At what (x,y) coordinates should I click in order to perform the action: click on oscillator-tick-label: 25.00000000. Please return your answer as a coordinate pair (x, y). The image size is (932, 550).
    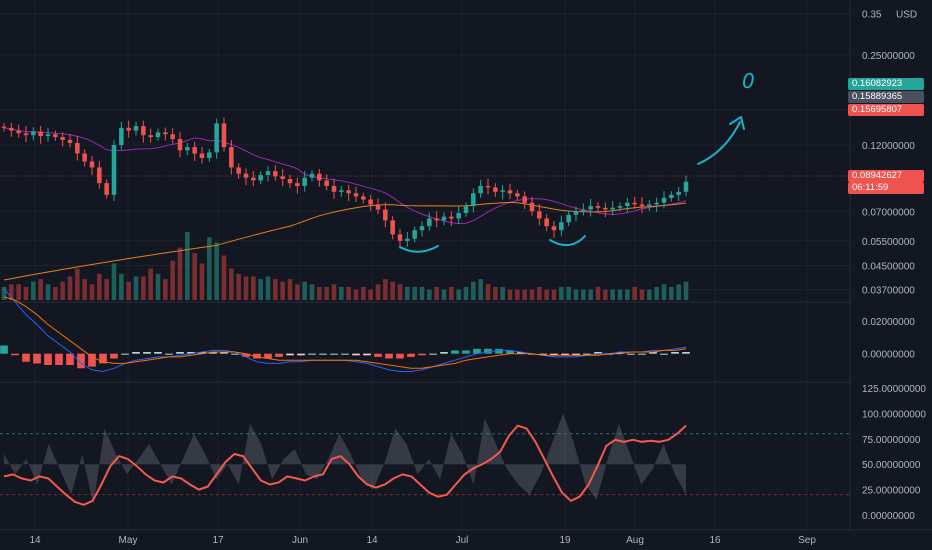
    Looking at the image, I should click on (891, 491).